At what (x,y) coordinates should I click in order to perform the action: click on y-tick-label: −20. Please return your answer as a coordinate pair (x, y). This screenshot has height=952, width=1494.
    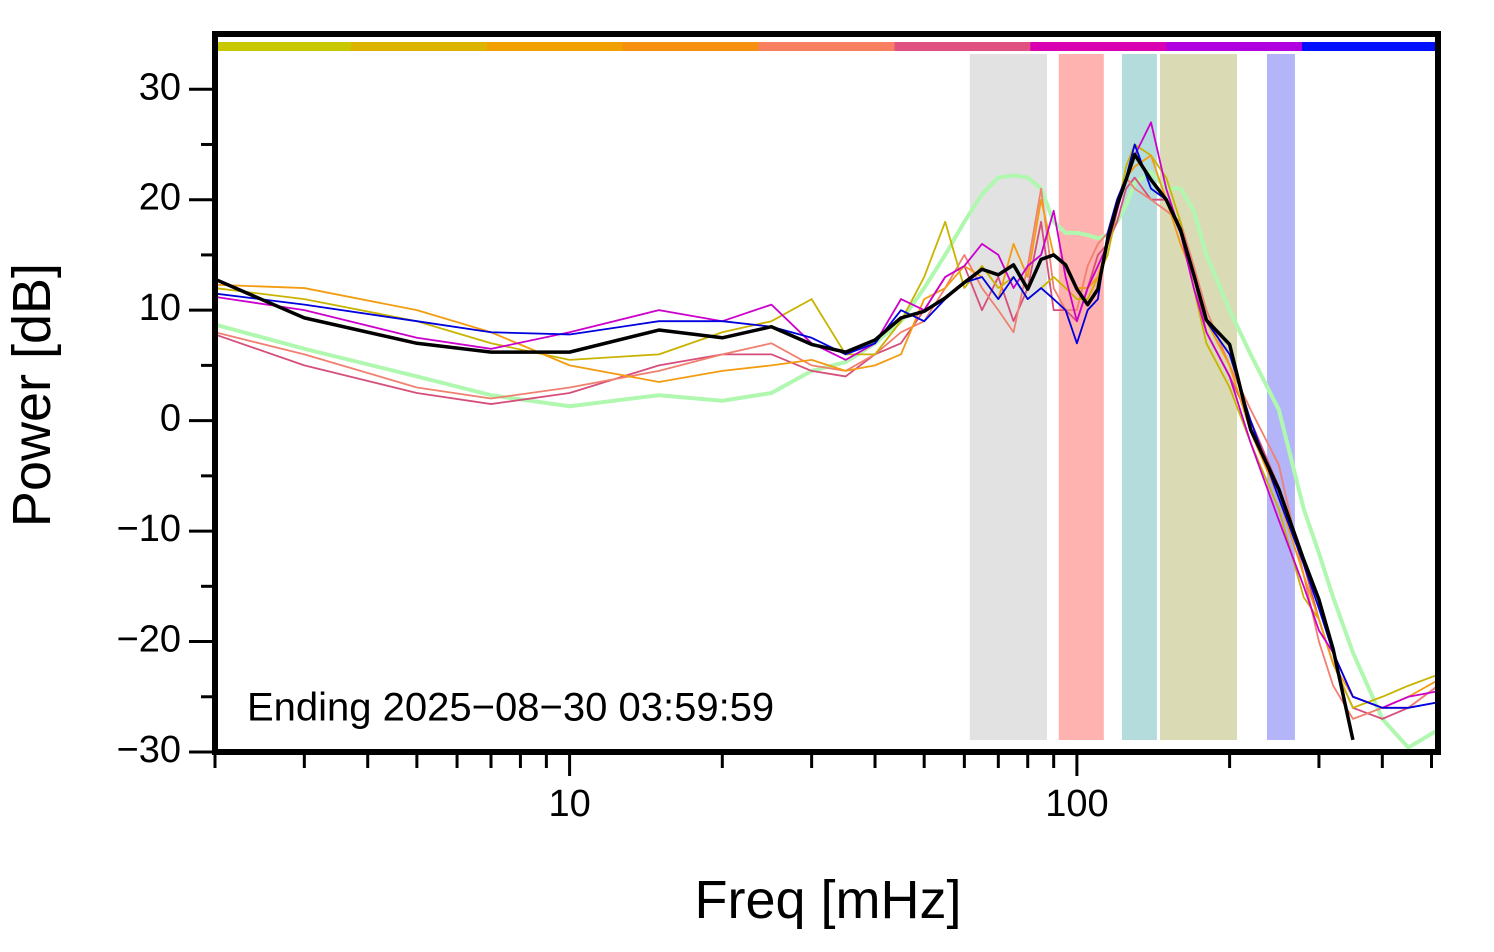
    Looking at the image, I should click on (149, 640).